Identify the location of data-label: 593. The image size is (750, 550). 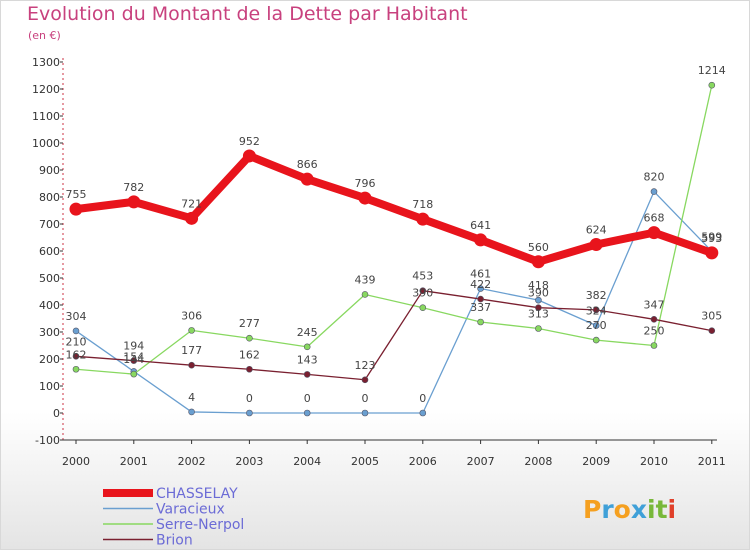
(711, 238).